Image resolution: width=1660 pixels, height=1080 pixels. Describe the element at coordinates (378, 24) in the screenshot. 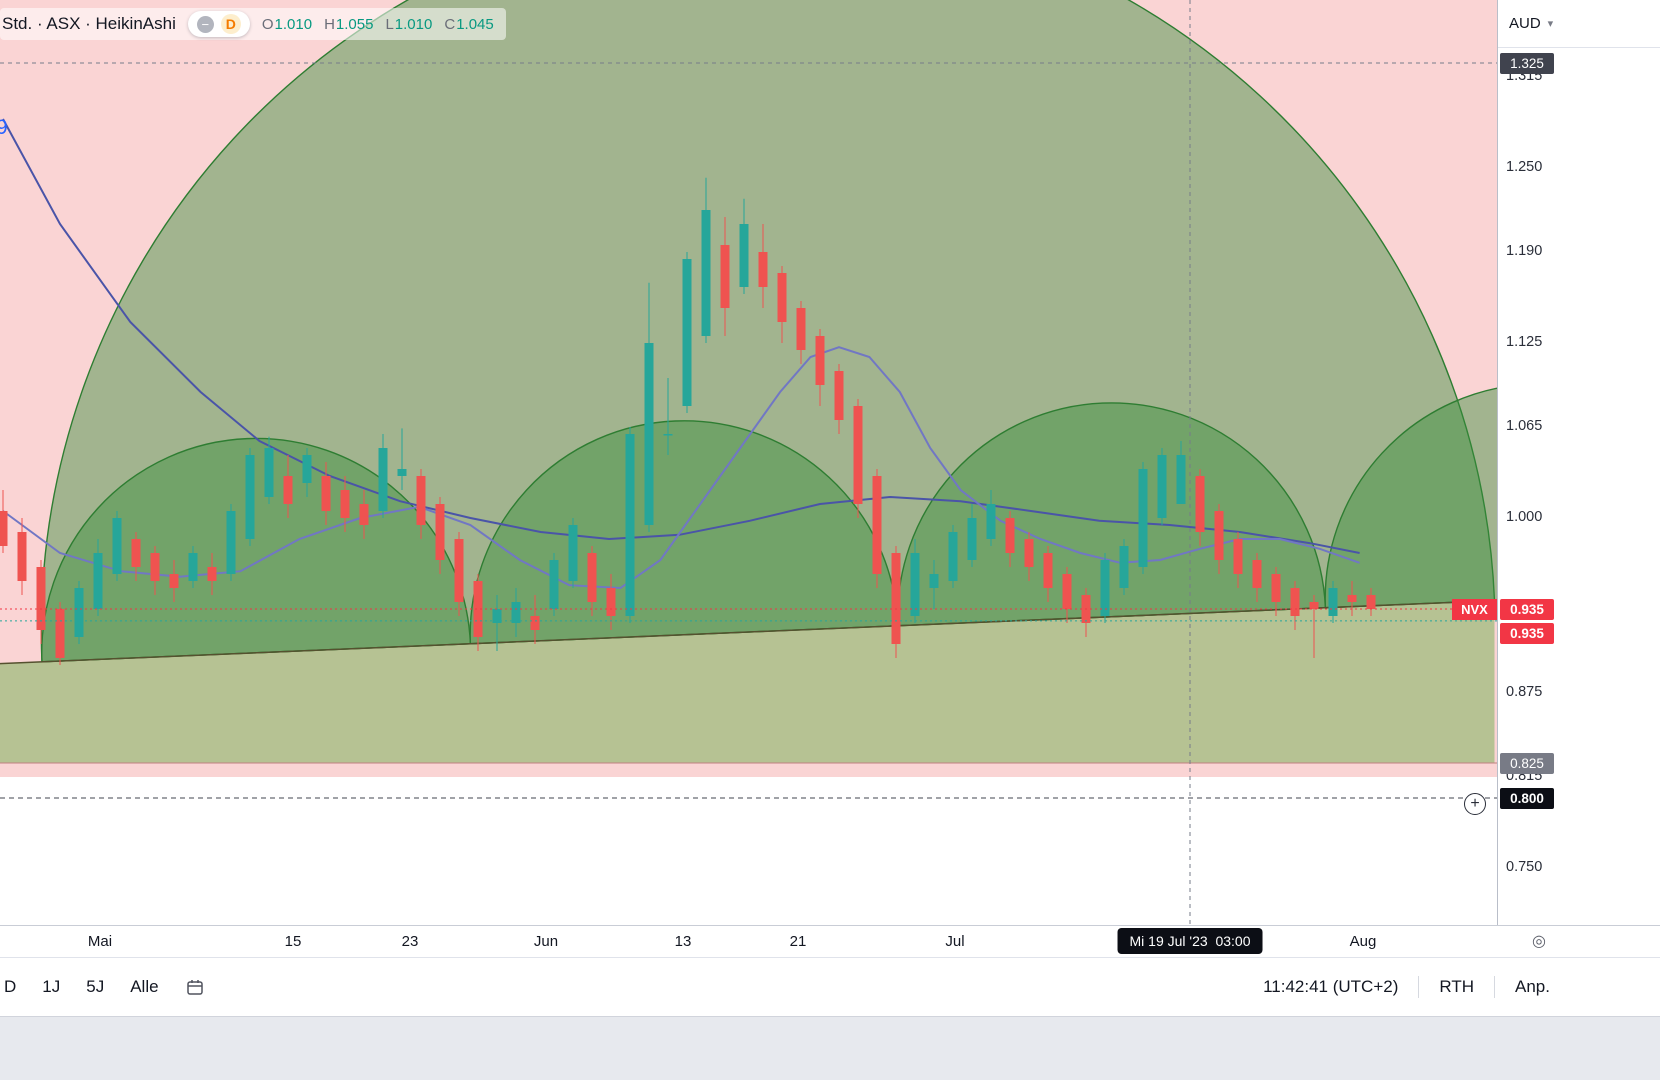

I see `ohlc-values: O 1.010 H 1.055 L 1.010 C 1.045` at that location.